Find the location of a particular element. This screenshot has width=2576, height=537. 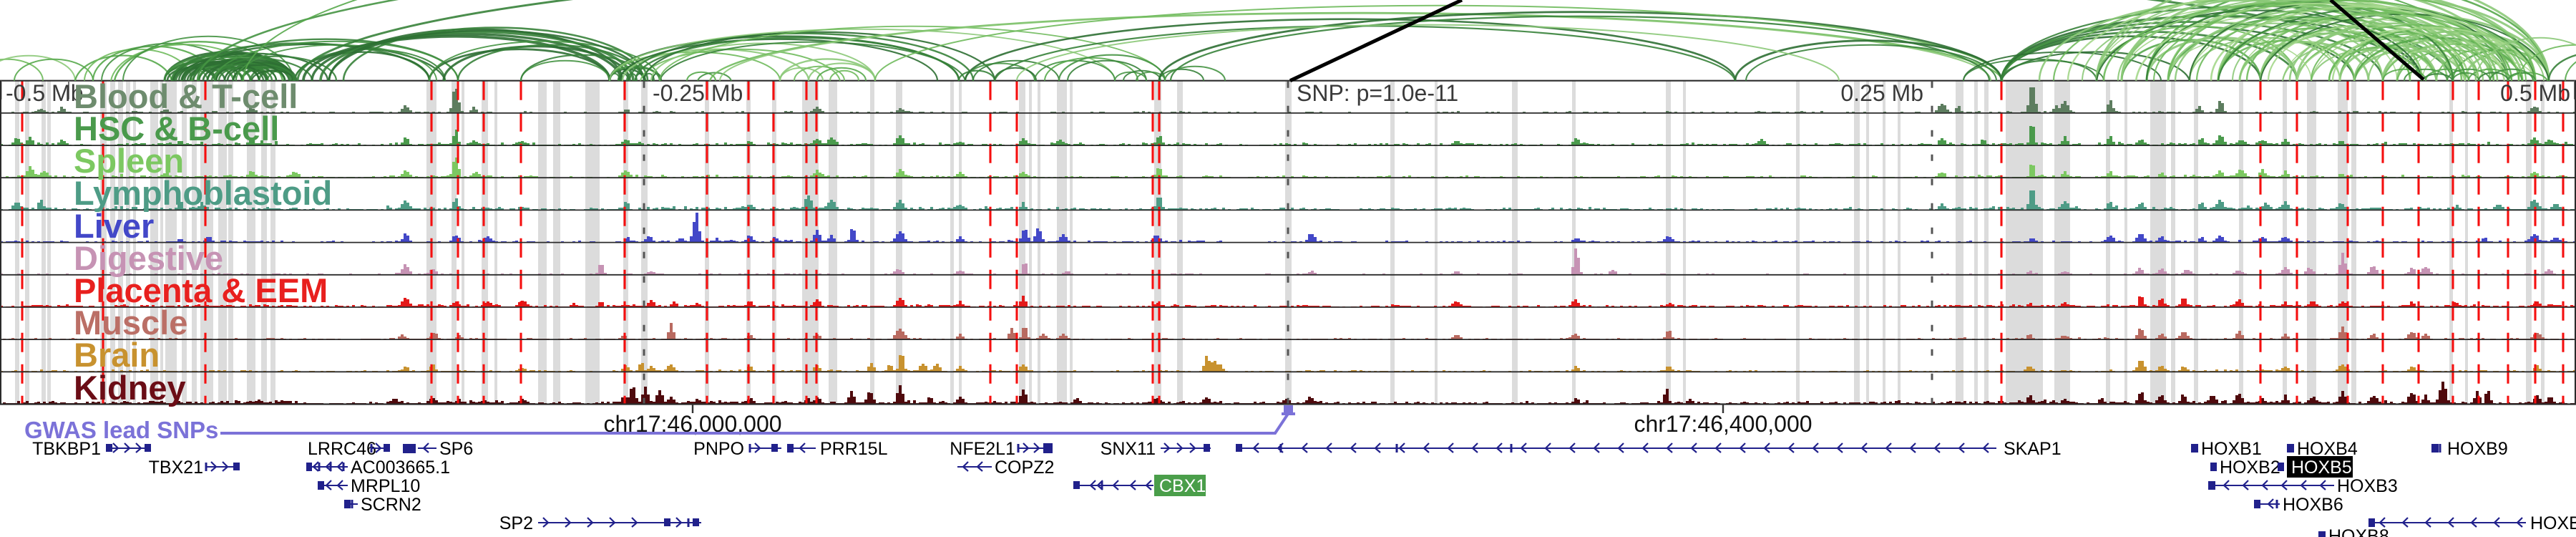

svg-text: TBX21 is located at coordinates (176, 468).